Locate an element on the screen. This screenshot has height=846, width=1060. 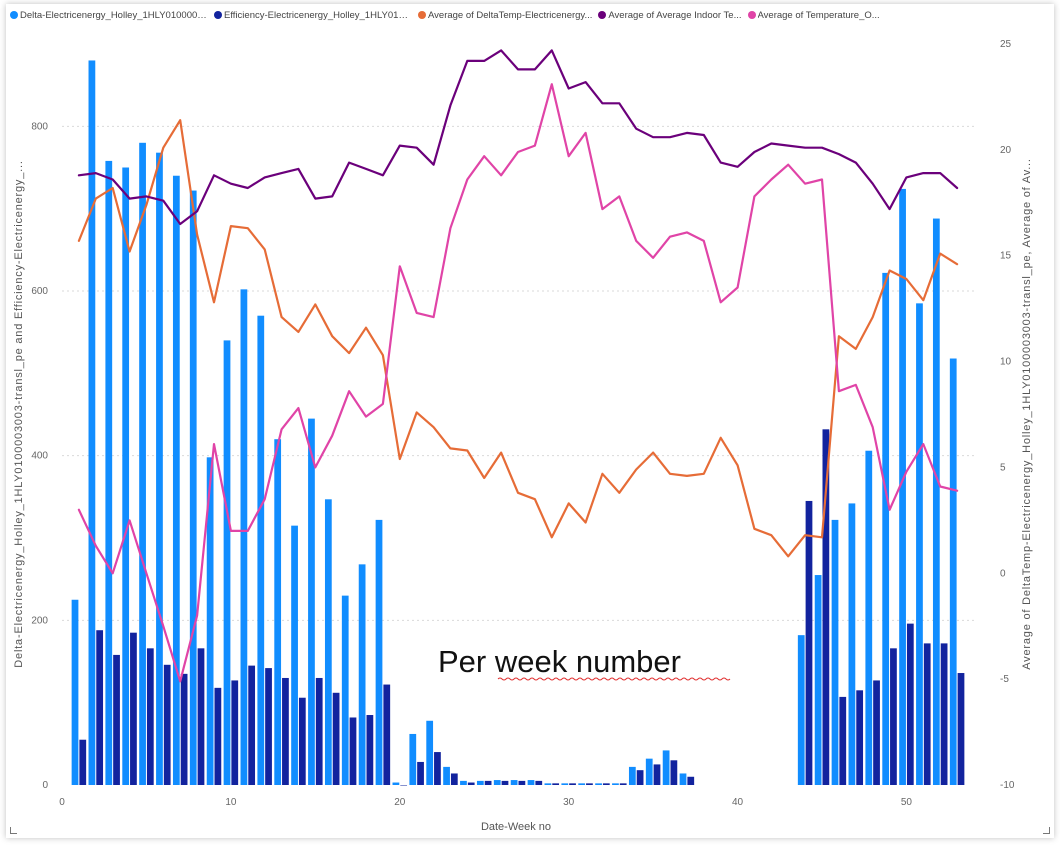
y2-tick-label: 5 is located at coordinates (1003, 467).